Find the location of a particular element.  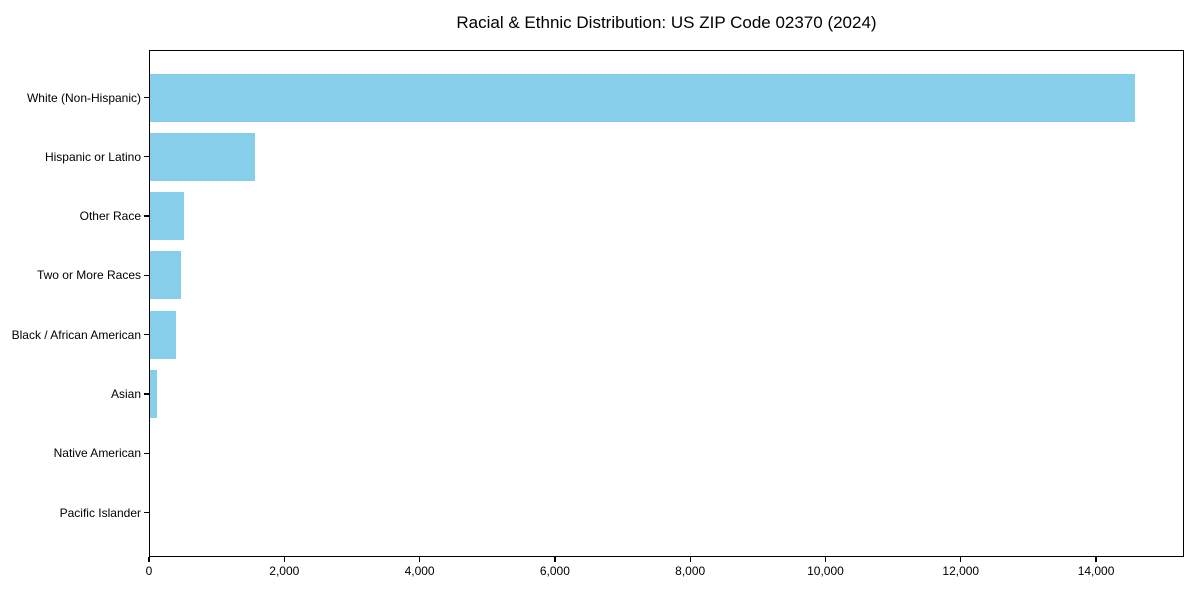

x-tick-label: 0 is located at coordinates (149, 571).